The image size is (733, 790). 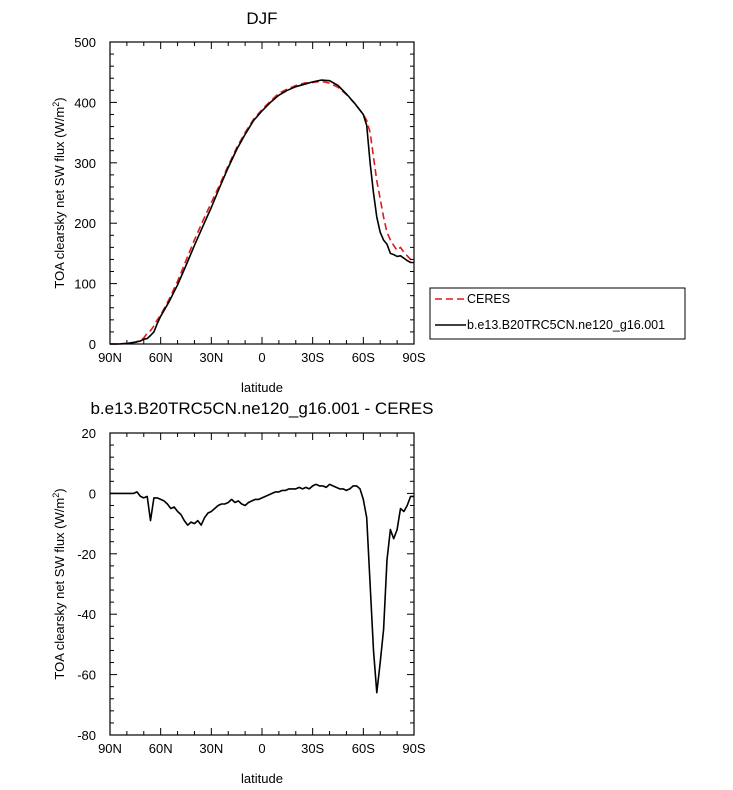 I want to click on legend-label-model: b.e13.B20TRC5CN.ne120_g16.001, so click(x=566, y=325).